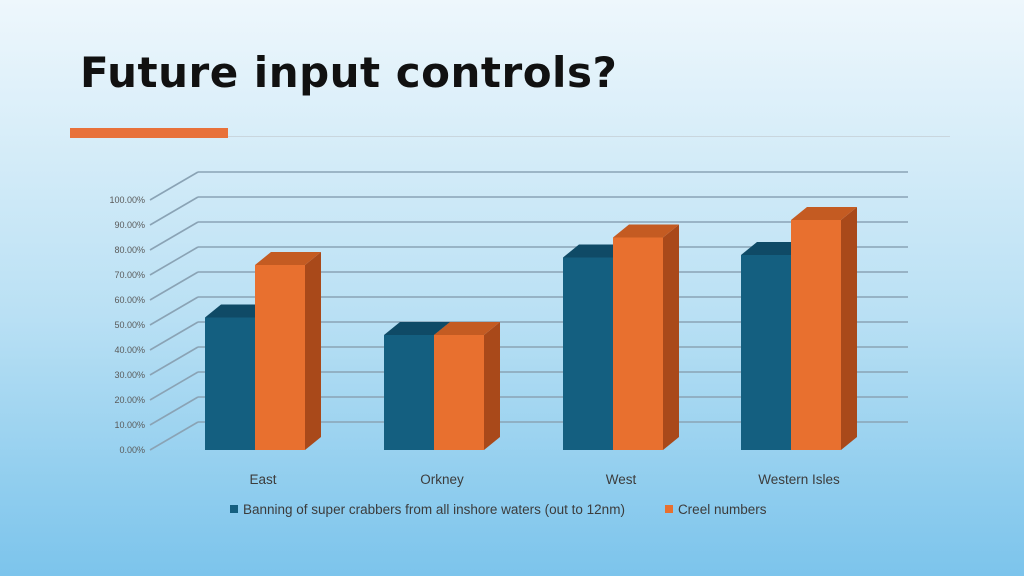 The width and height of the screenshot is (1024, 576). Describe the element at coordinates (129, 250) in the screenshot. I see `y-tick-label: 80.00%` at that location.